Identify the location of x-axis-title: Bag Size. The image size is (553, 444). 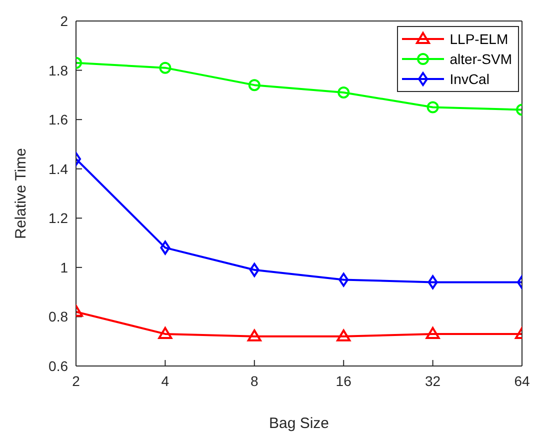
(299, 423).